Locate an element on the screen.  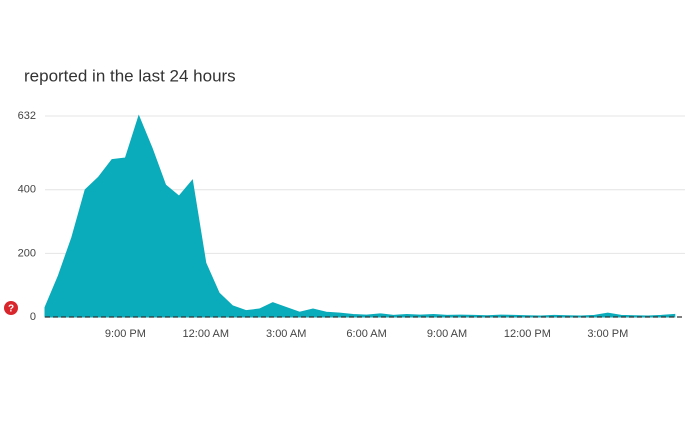
x-tick-label: 3:00 AM is located at coordinates (286, 334).